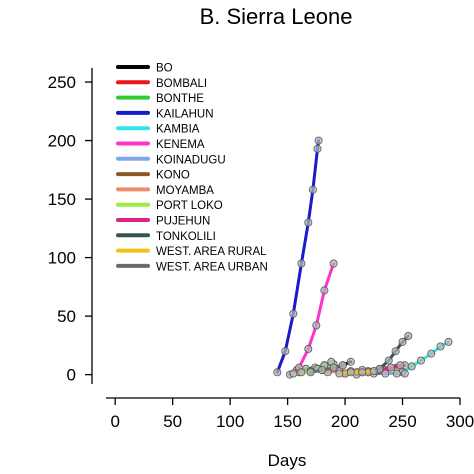  I want to click on legend-item: BO, so click(144, 69).